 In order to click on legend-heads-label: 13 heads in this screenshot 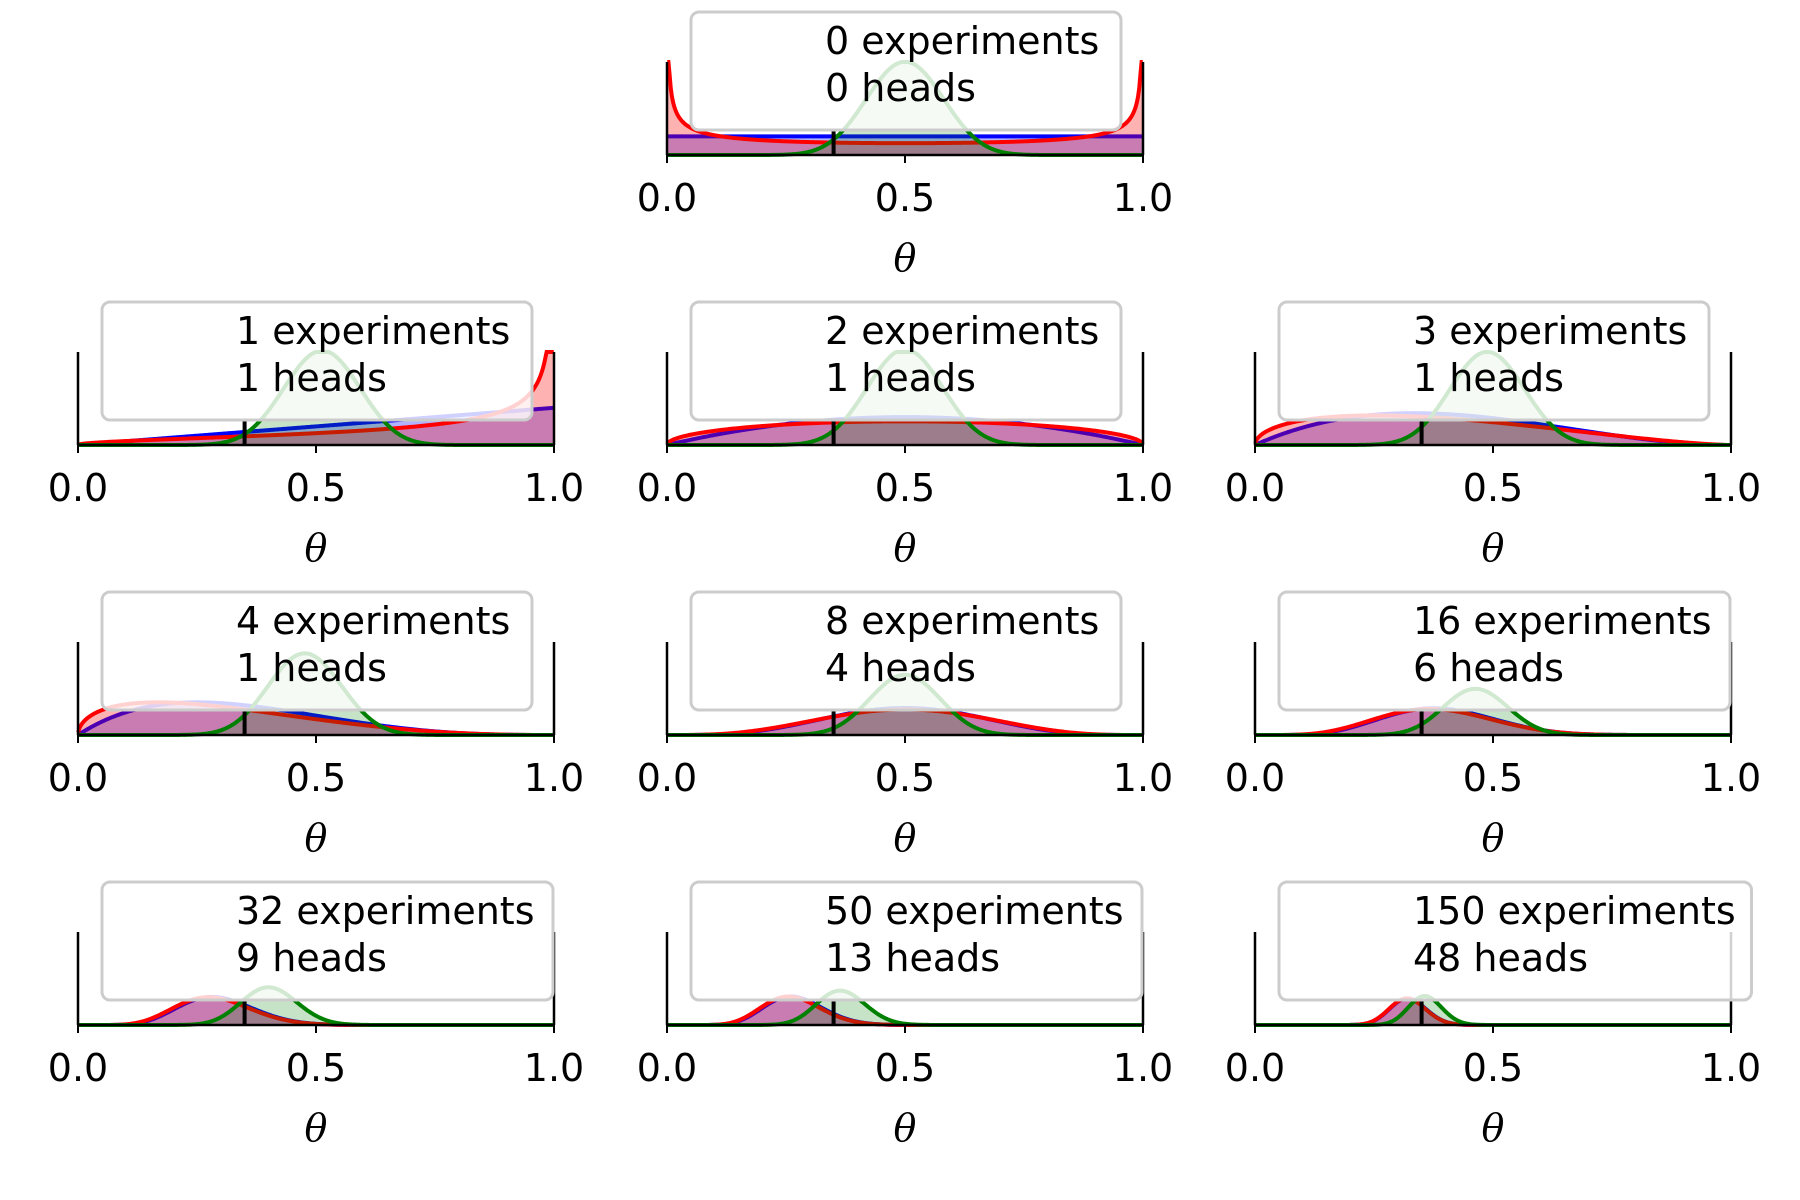, I will do `click(912, 958)`.